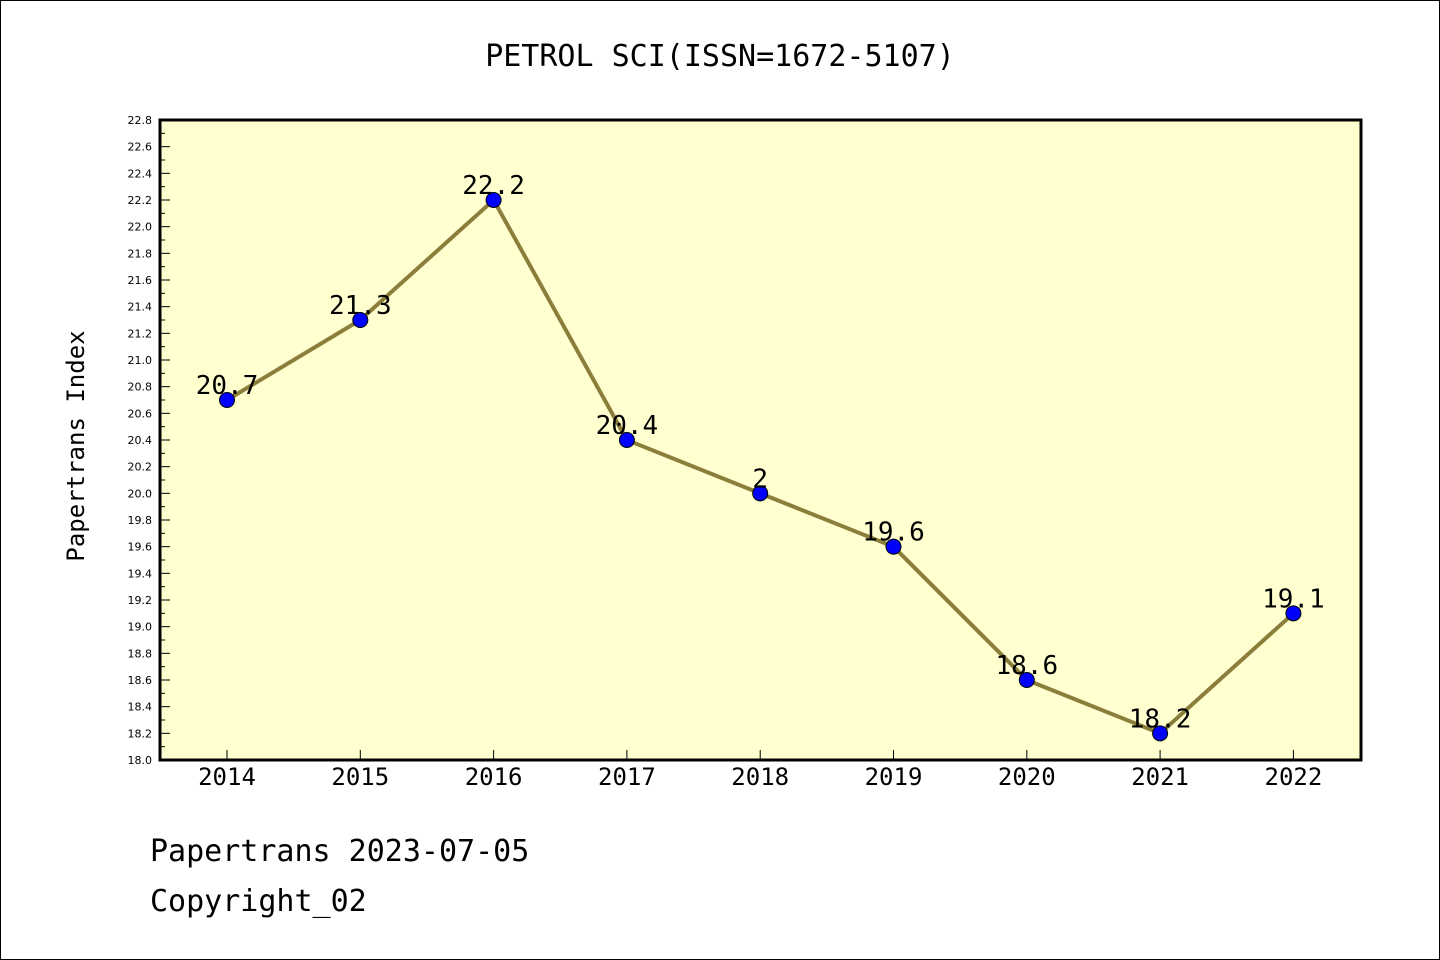 This screenshot has height=960, width=1440. I want to click on x-tick-label: 2019, so click(894, 777).